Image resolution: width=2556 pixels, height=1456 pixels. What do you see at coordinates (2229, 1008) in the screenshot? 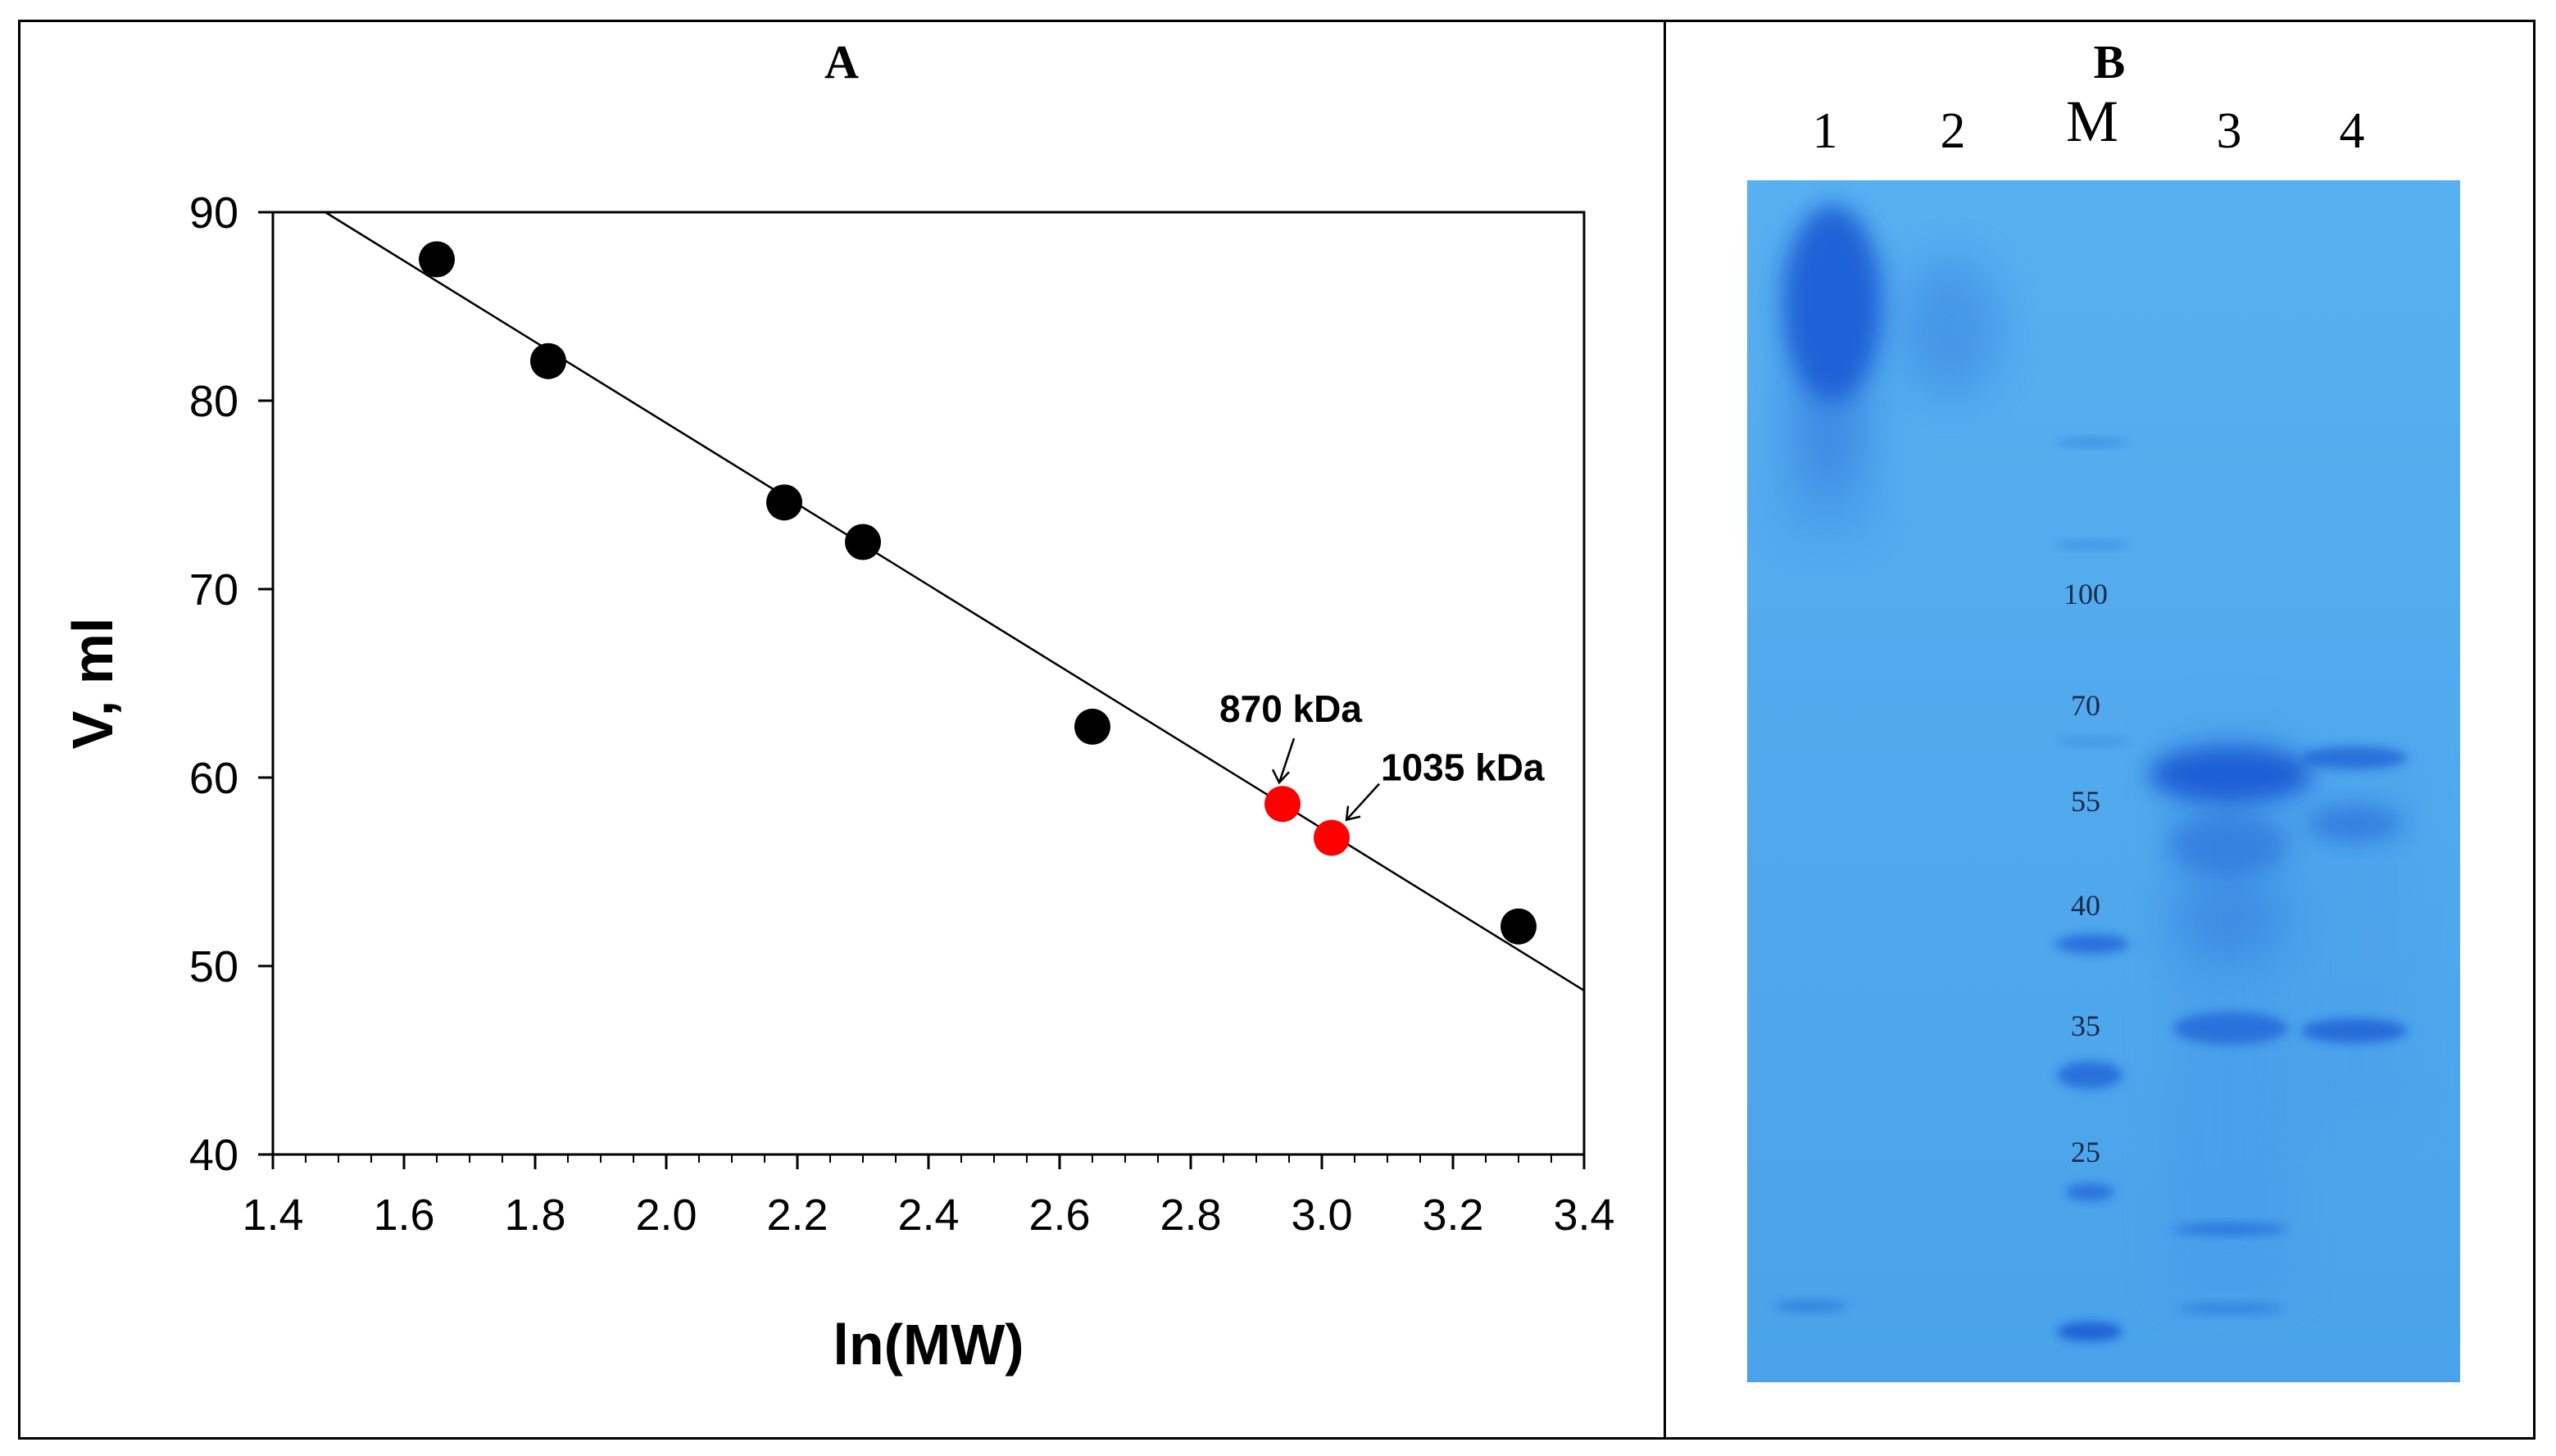
I see `lane-3-smear` at bounding box center [2229, 1008].